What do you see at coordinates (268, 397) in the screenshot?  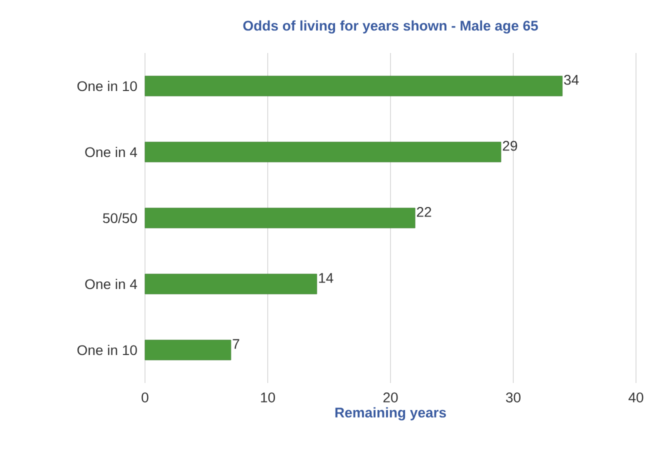 I see `x-tick-label: 10` at bounding box center [268, 397].